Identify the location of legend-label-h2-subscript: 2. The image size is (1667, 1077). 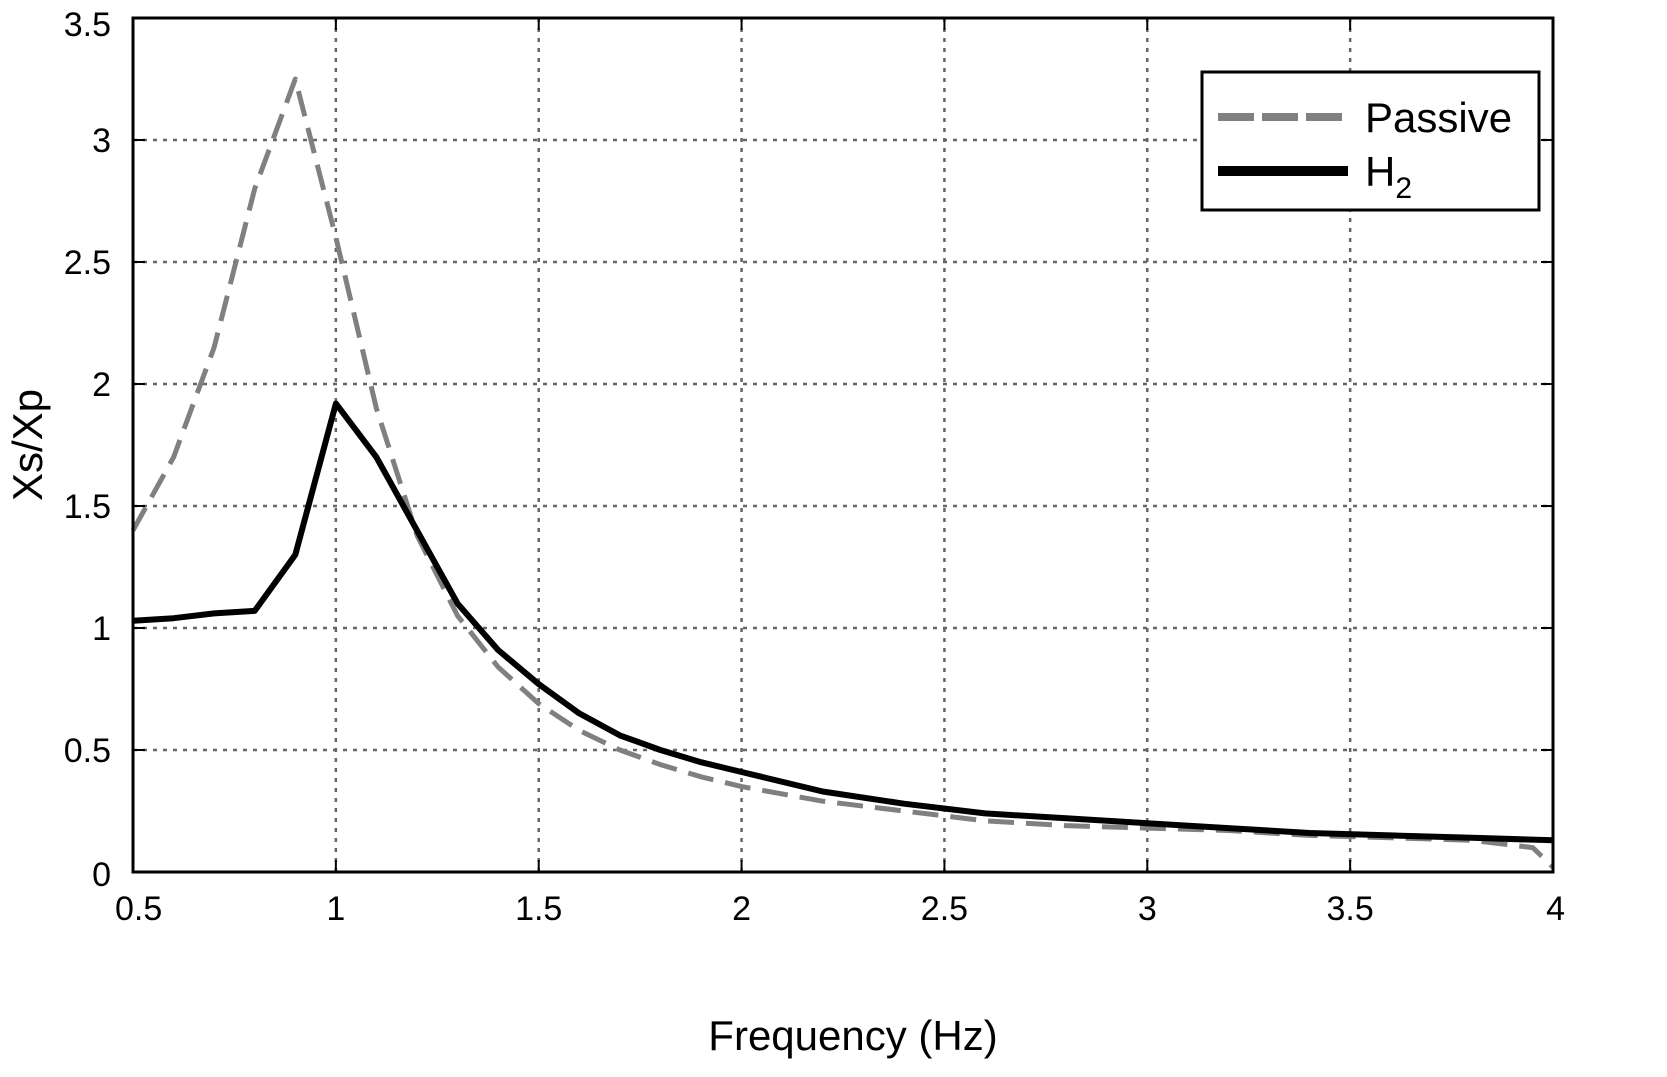
(1403, 188).